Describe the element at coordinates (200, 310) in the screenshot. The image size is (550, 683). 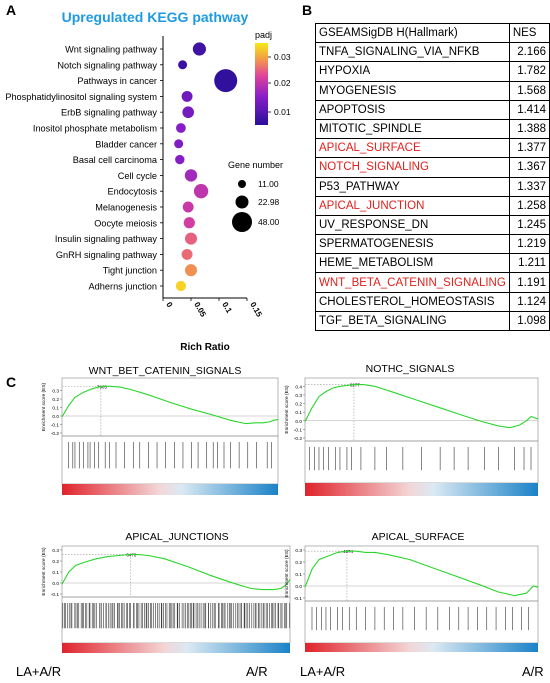
I see `x-tick-label: 0.05` at that location.